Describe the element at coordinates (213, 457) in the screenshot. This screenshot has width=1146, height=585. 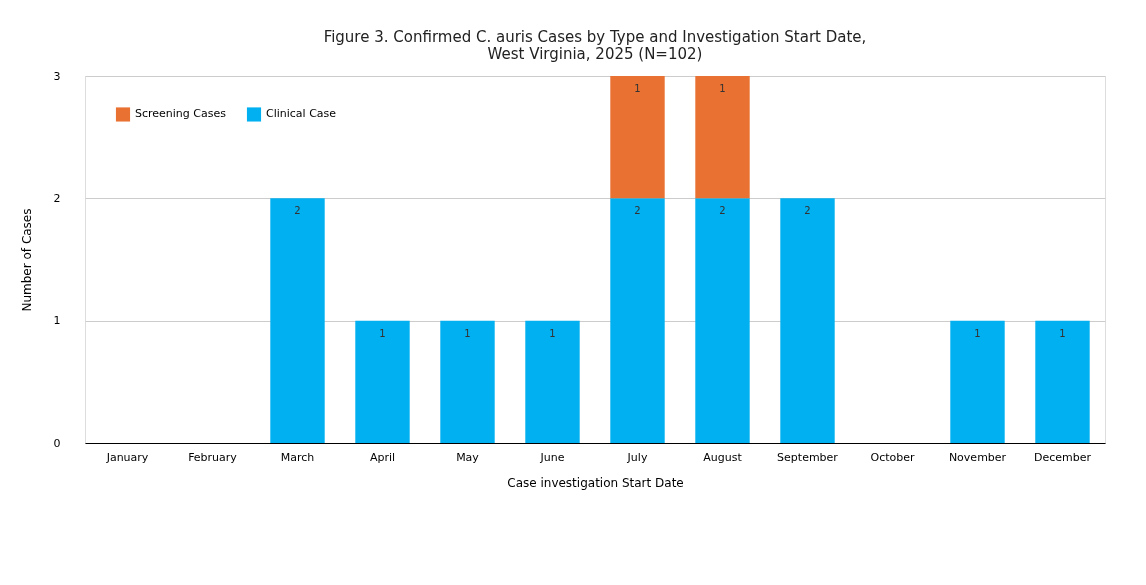
I see `x-tick-label: February` at that location.